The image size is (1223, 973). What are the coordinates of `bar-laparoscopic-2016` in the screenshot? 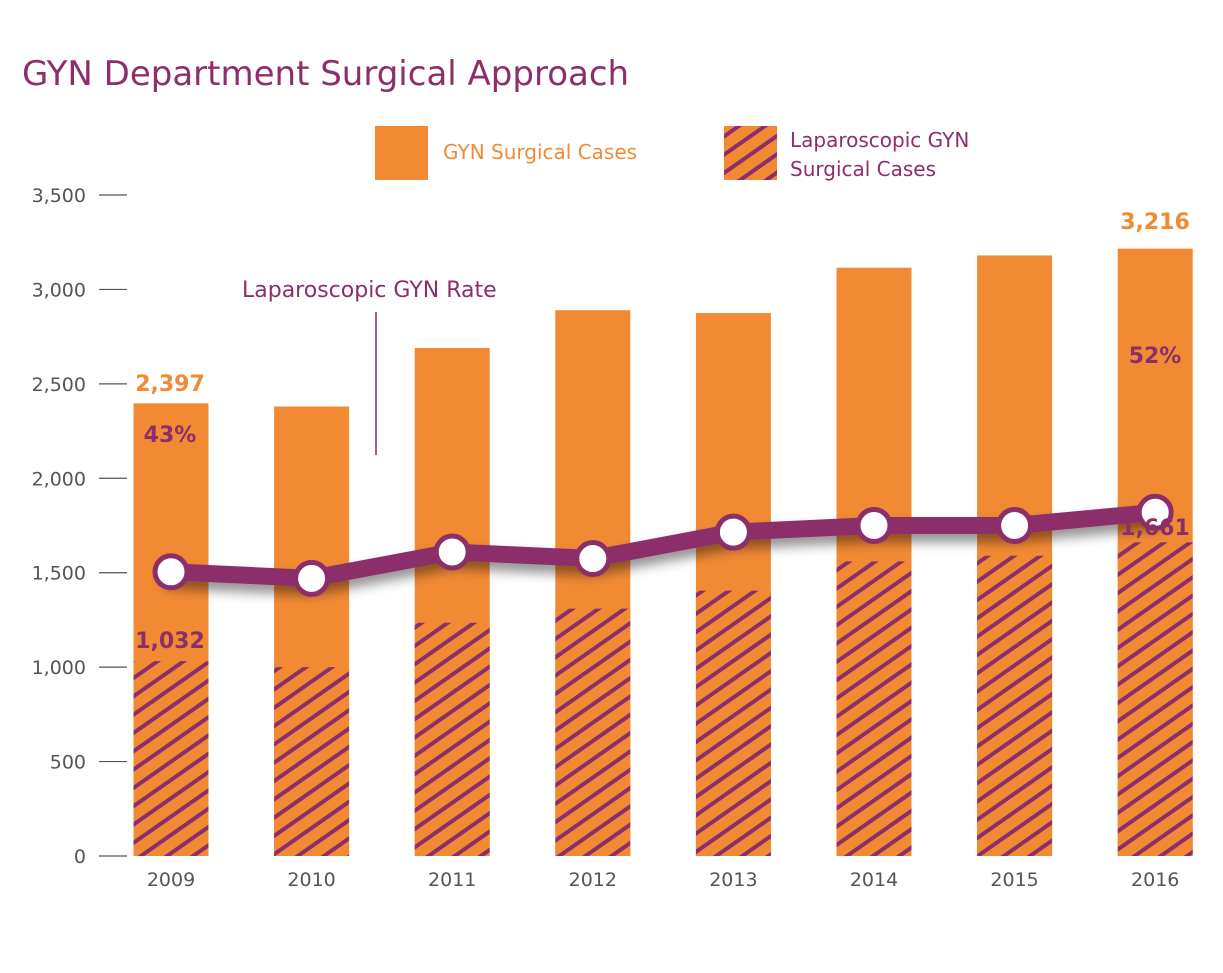 It's located at (1155, 699).